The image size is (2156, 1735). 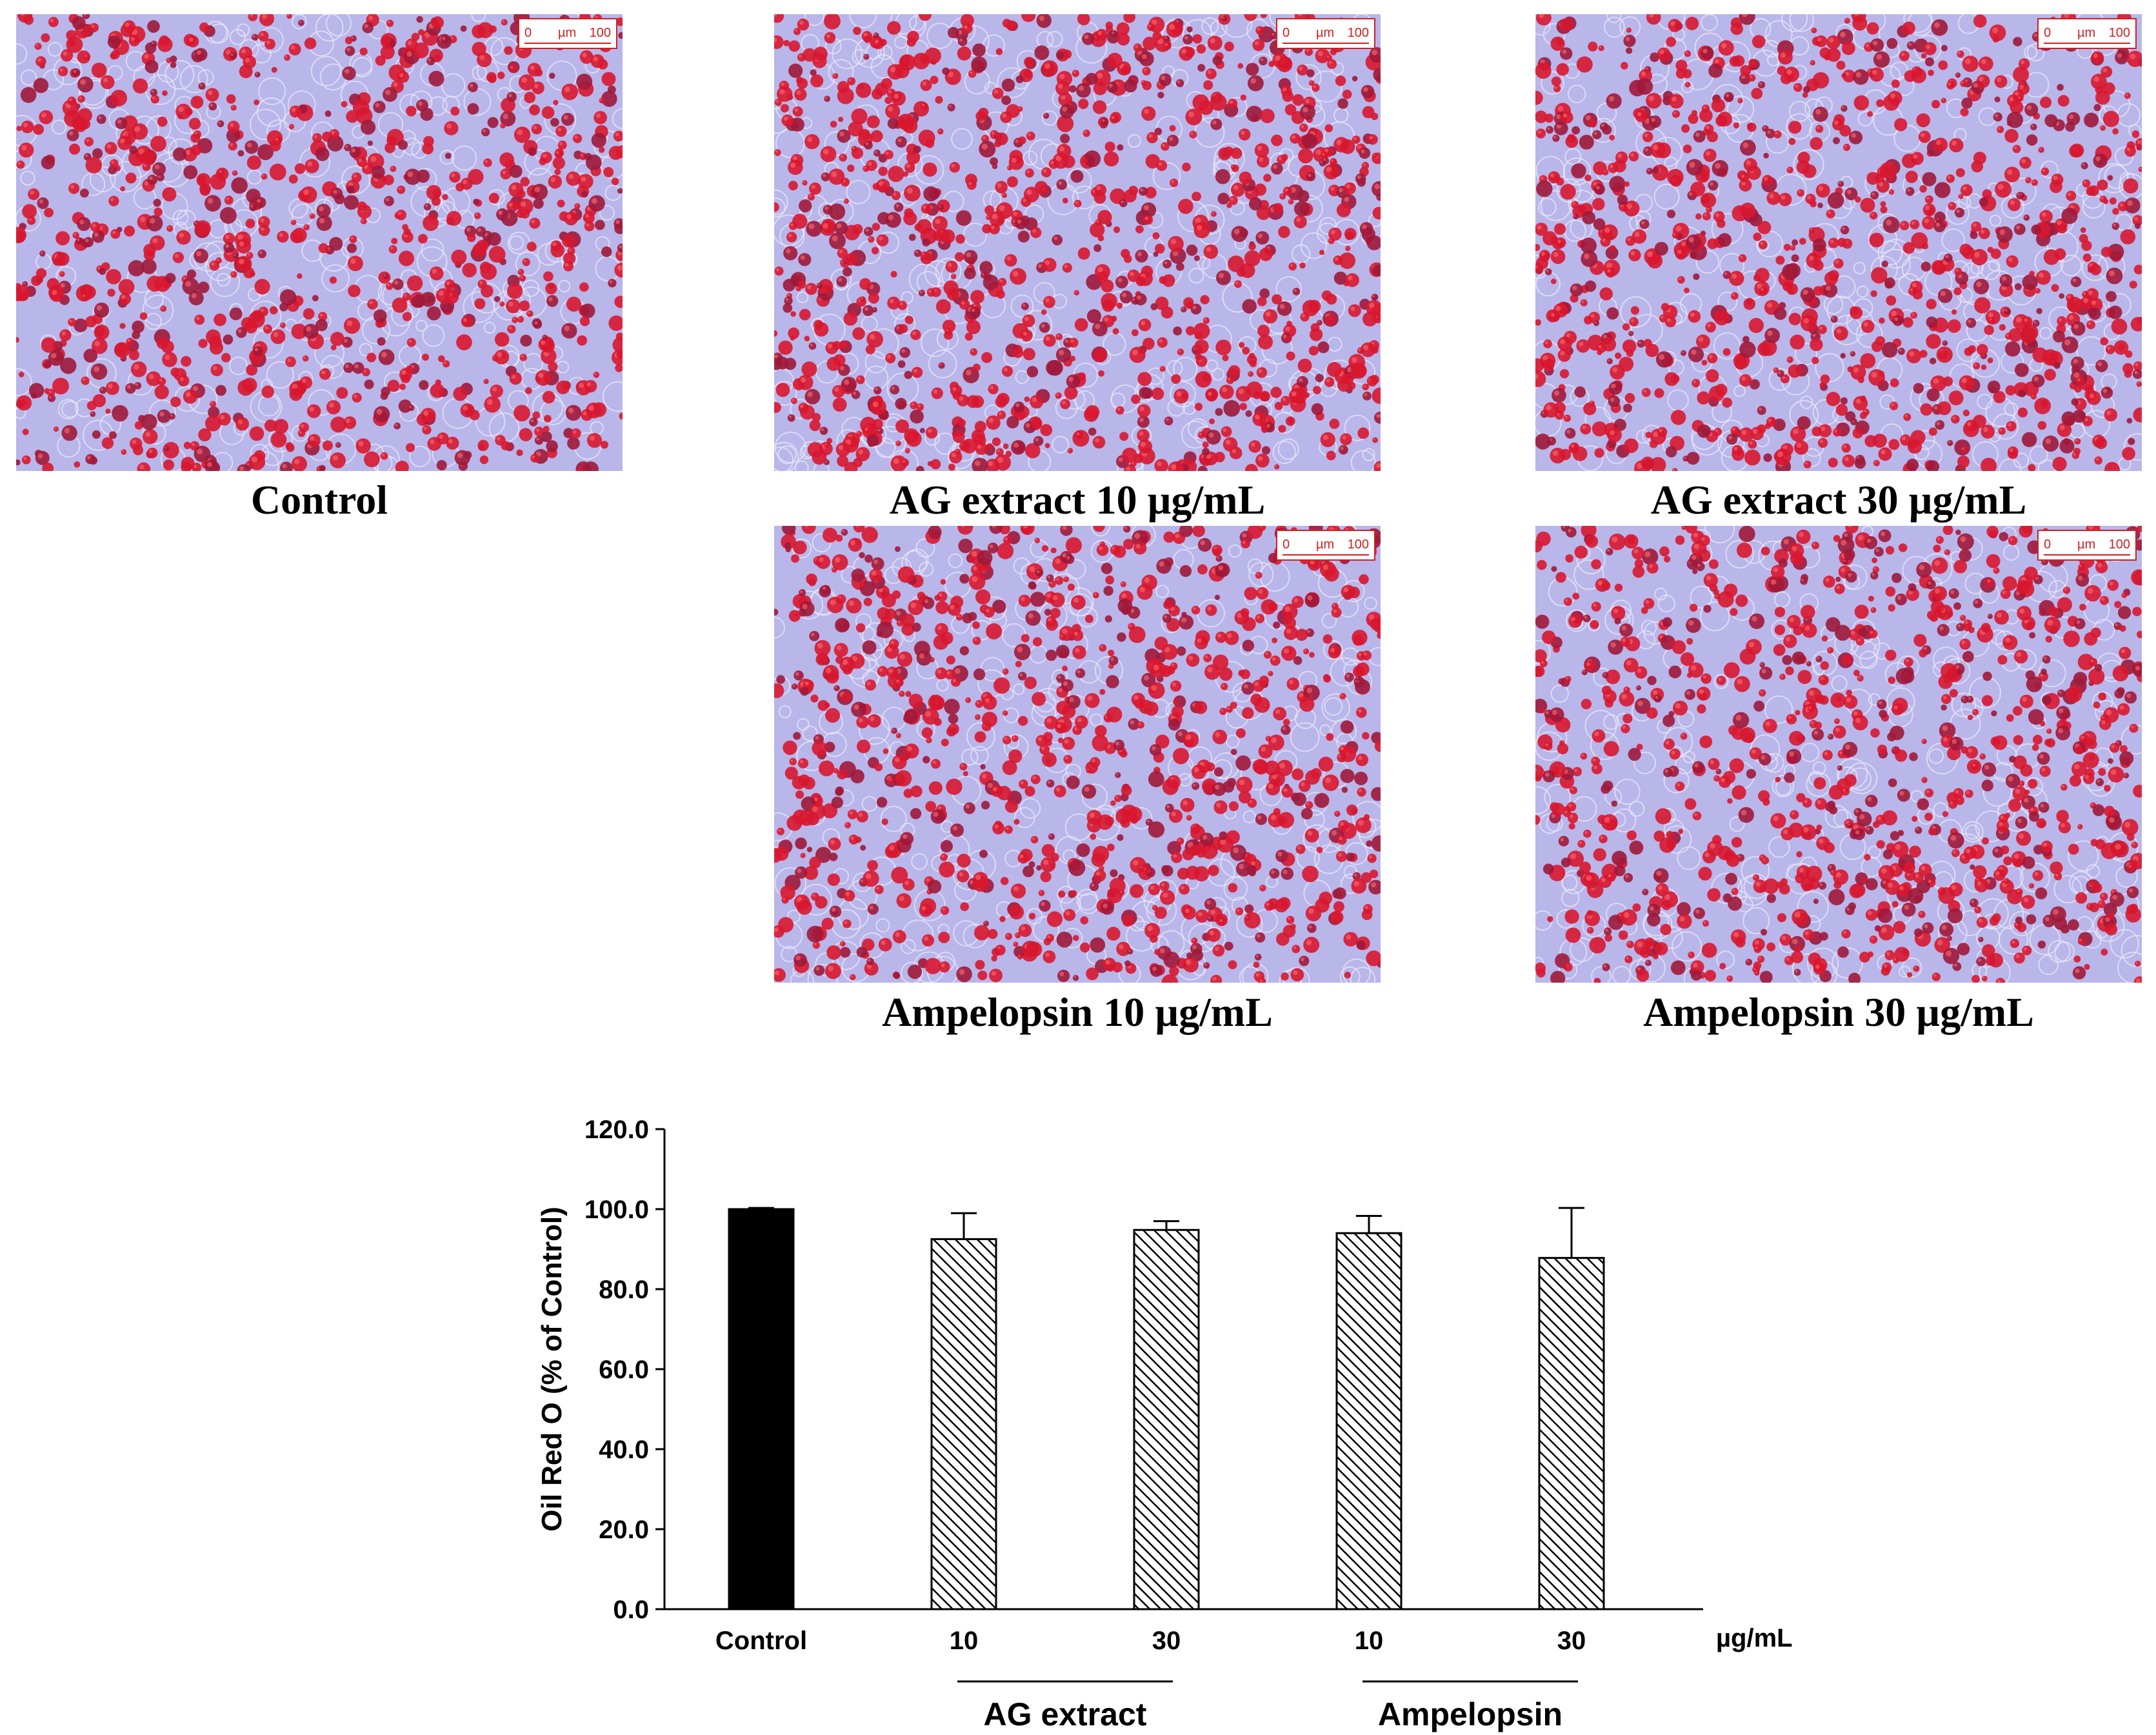 I want to click on caption-ampelopsin-30: Ampelopsin 30 µg/mL, so click(x=1839, y=1012).